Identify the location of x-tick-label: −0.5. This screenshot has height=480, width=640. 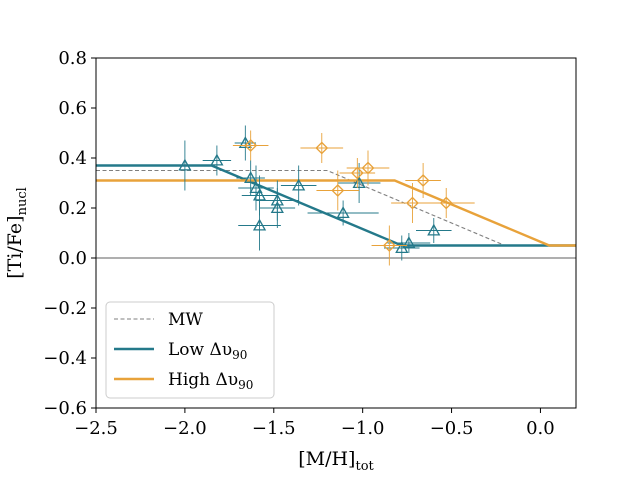
(452, 428).